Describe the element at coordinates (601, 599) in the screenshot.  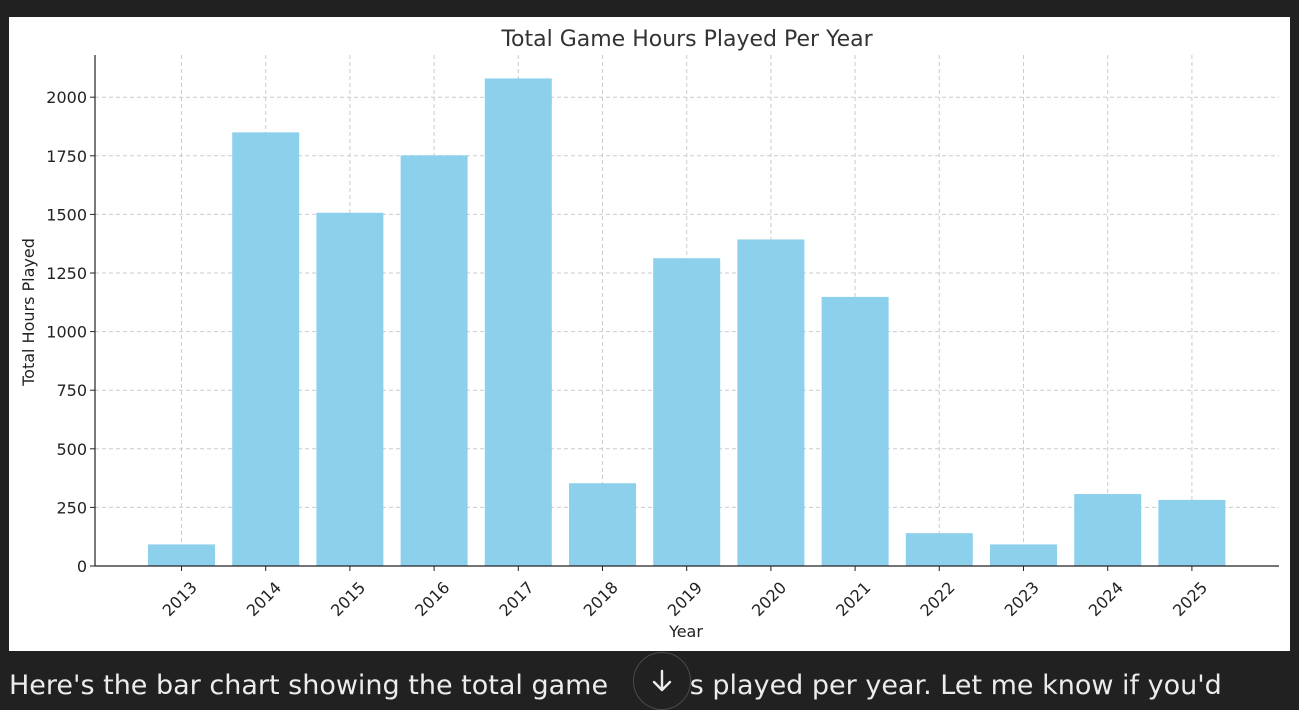
I see `x-tick-label: 2018` at that location.